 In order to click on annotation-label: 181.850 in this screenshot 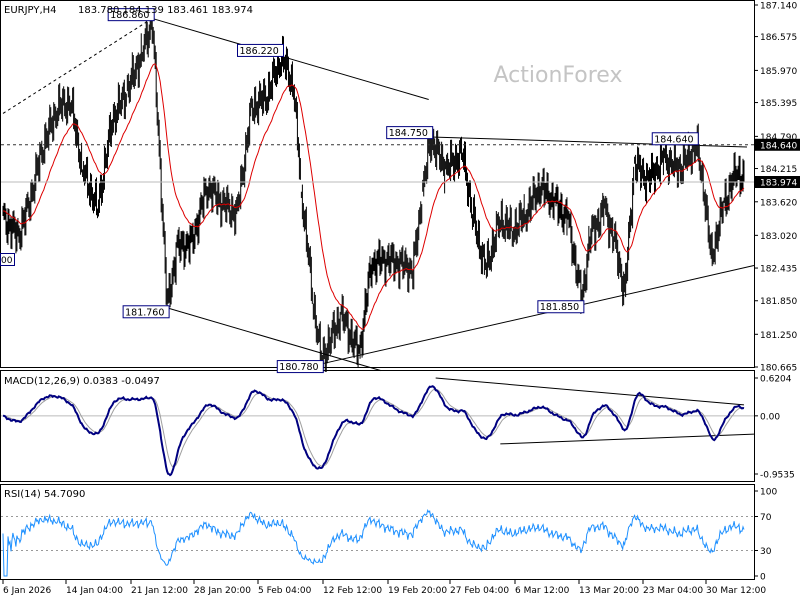, I will do `click(559, 307)`.